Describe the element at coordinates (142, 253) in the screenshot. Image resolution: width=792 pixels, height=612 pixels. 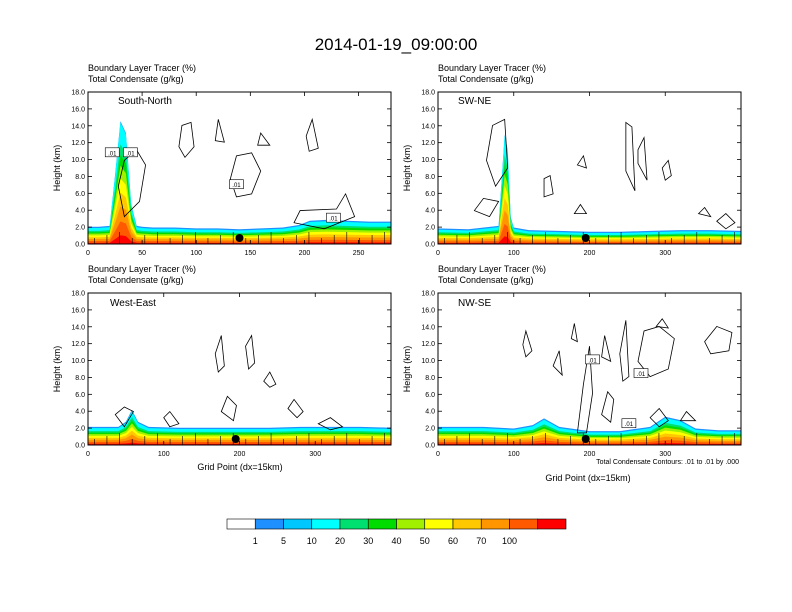
I see `x-tick-label: 50` at that location.